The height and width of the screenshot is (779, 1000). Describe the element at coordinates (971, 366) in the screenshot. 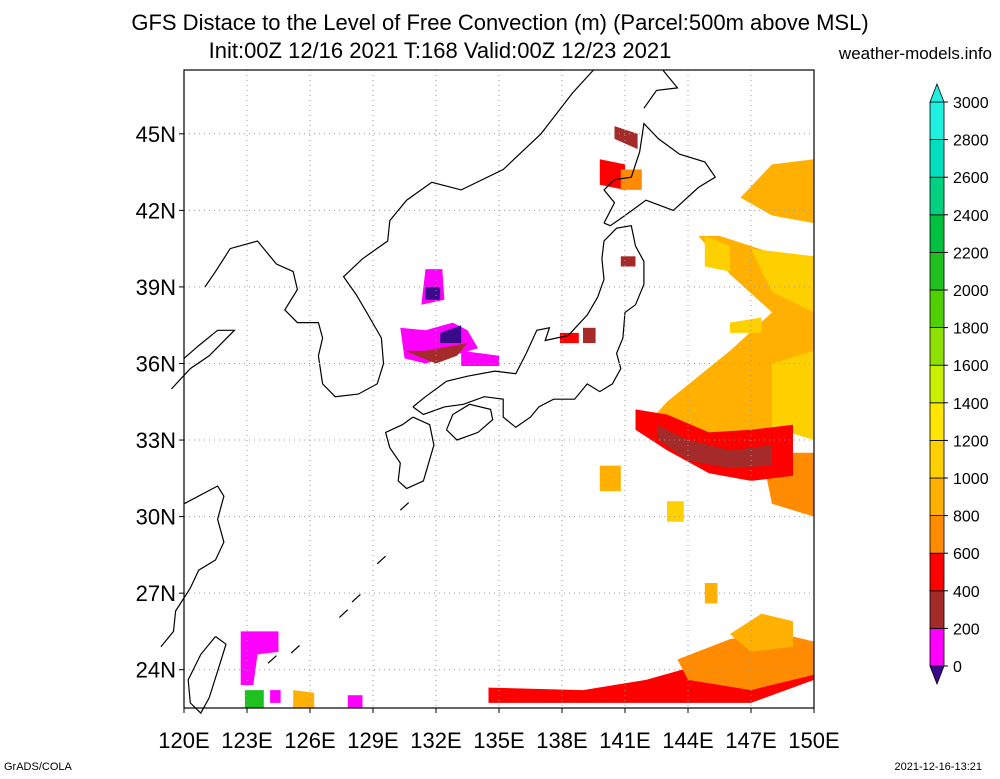

I see `colorbar-label: 1600` at that location.